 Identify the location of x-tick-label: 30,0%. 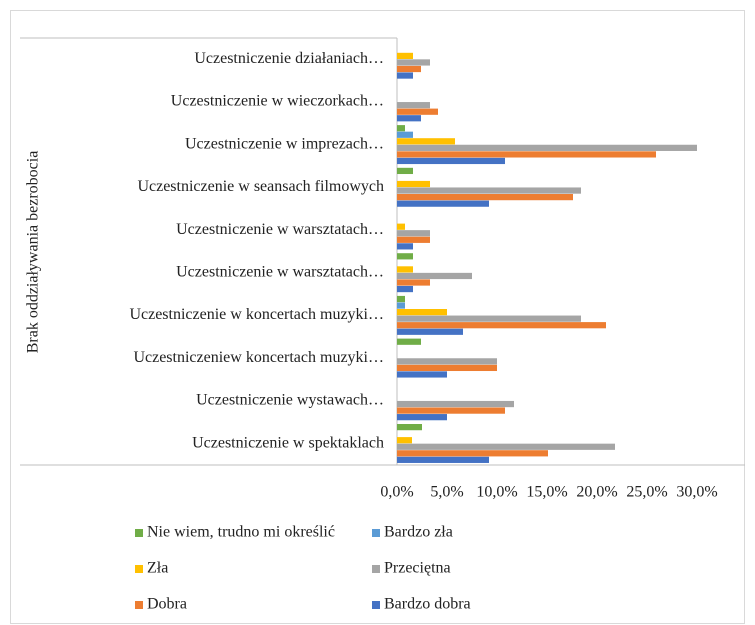
(696, 492).